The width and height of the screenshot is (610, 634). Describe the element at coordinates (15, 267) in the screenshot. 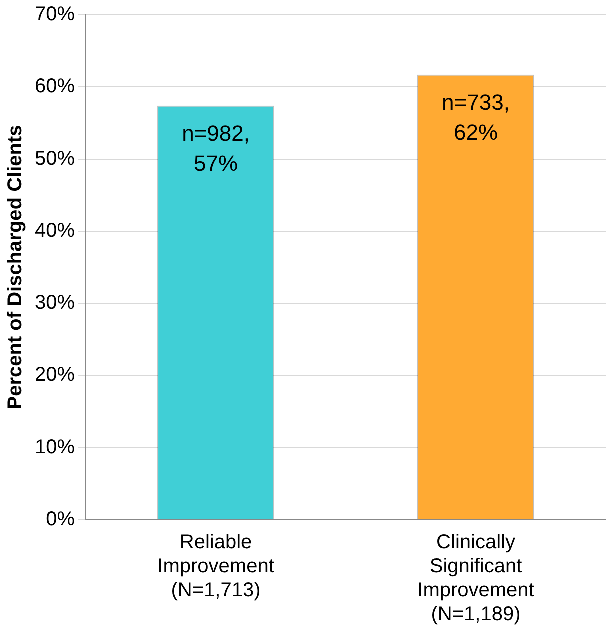

I see `y-axis-title: Percent of Discharged Clients` at that location.